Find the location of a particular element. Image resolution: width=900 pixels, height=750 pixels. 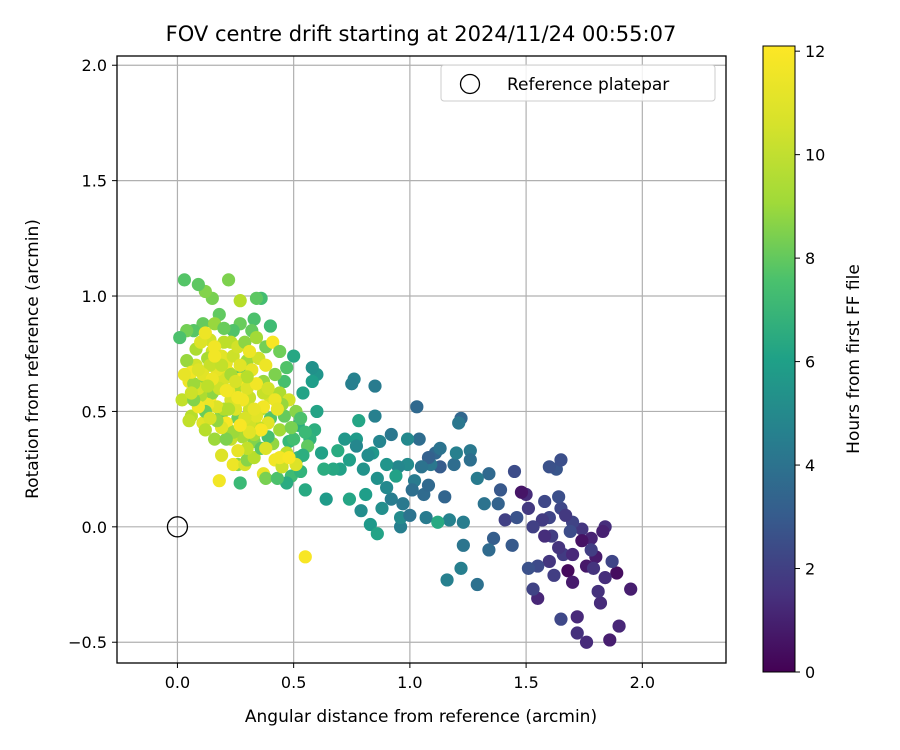

colorbar-tick-label: 0 is located at coordinates (810, 672).